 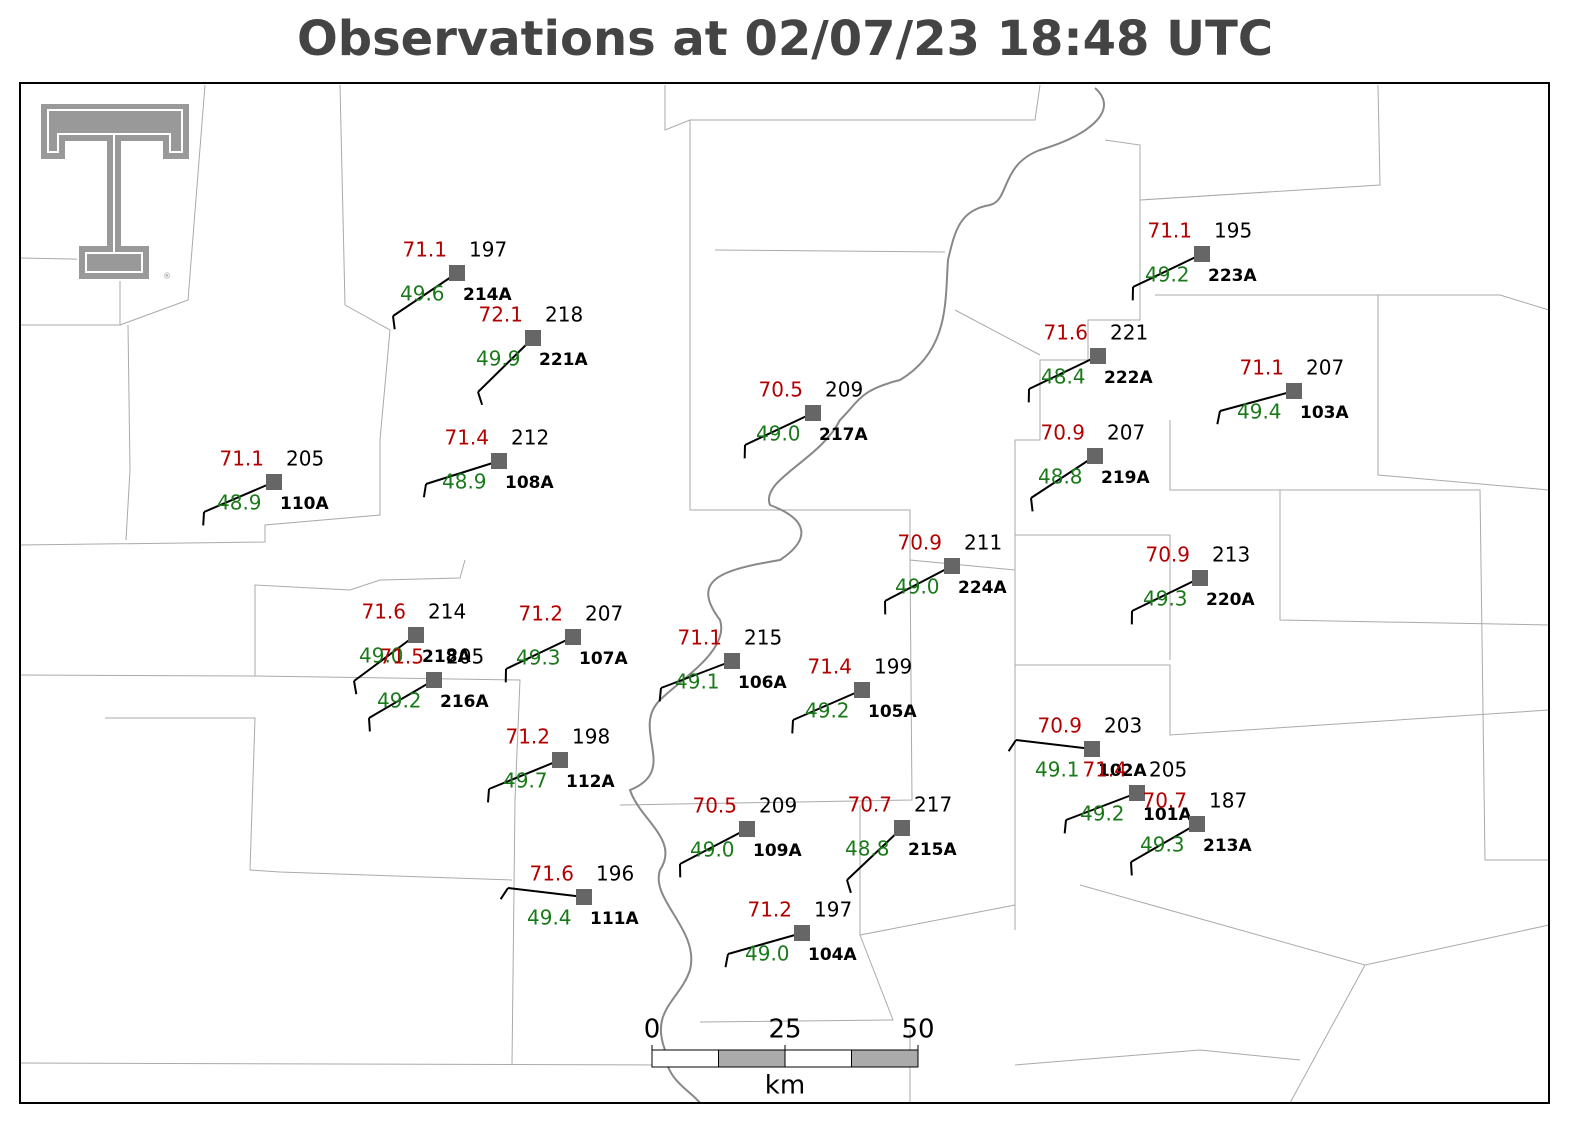 I want to click on temperature: 72.1, so click(x=500, y=315).